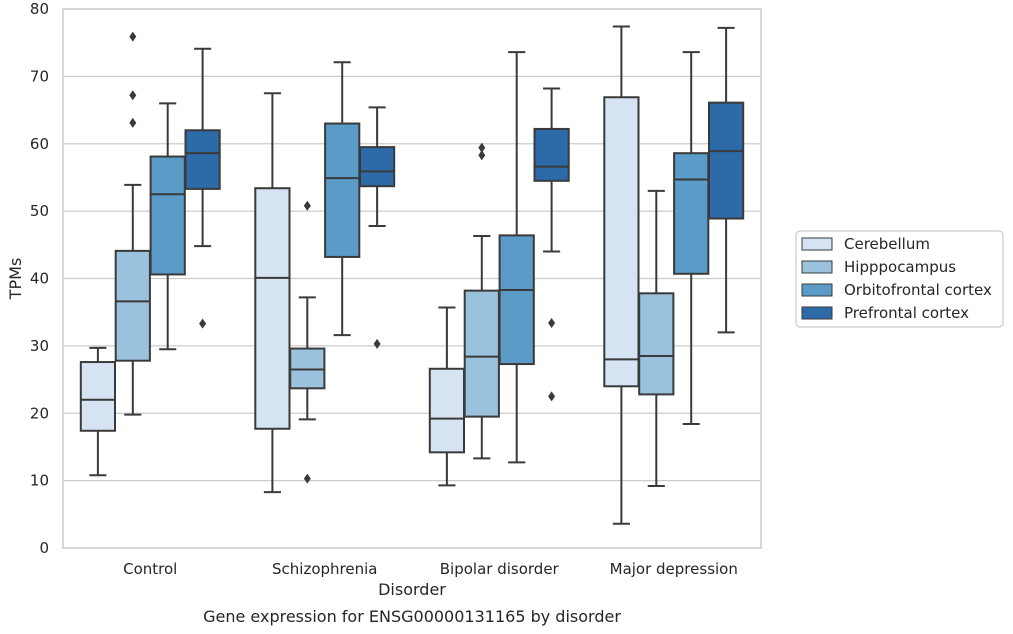  I want to click on x-tick-label: Major depression, so click(674, 569).